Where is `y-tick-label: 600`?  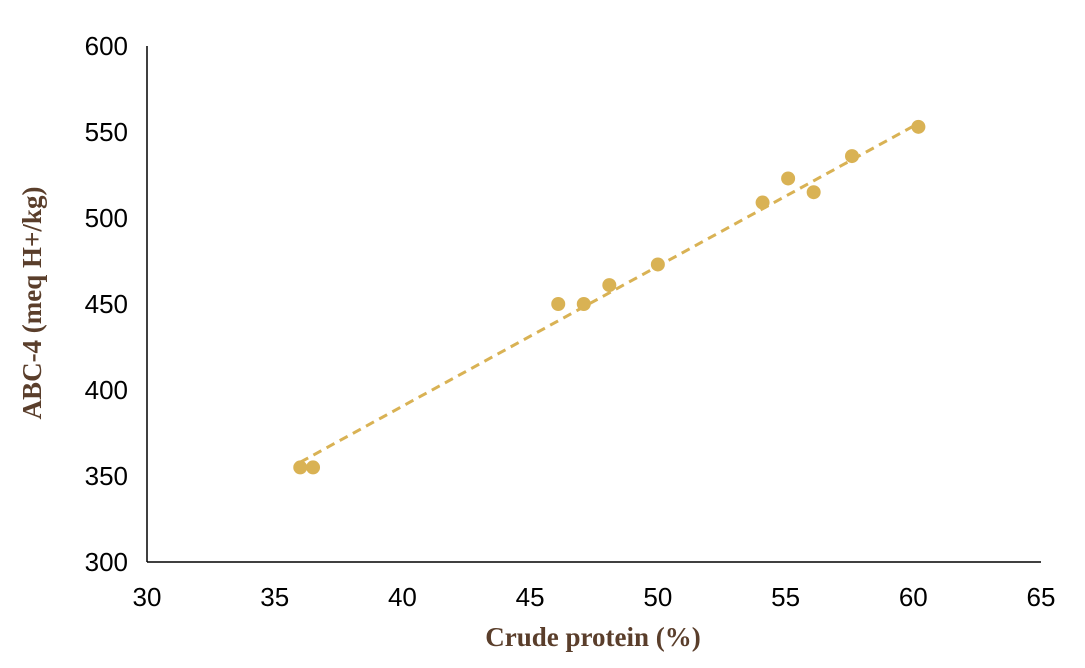 y-tick-label: 600 is located at coordinates (106, 46).